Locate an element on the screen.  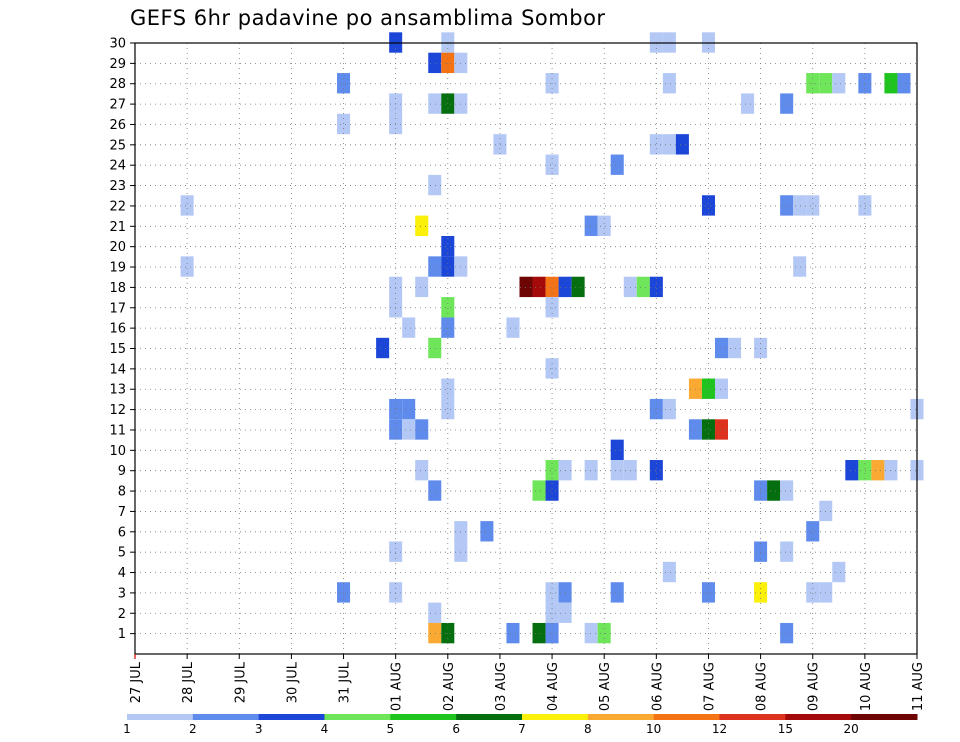
x-tick-label: 01 AUG is located at coordinates (397, 686).